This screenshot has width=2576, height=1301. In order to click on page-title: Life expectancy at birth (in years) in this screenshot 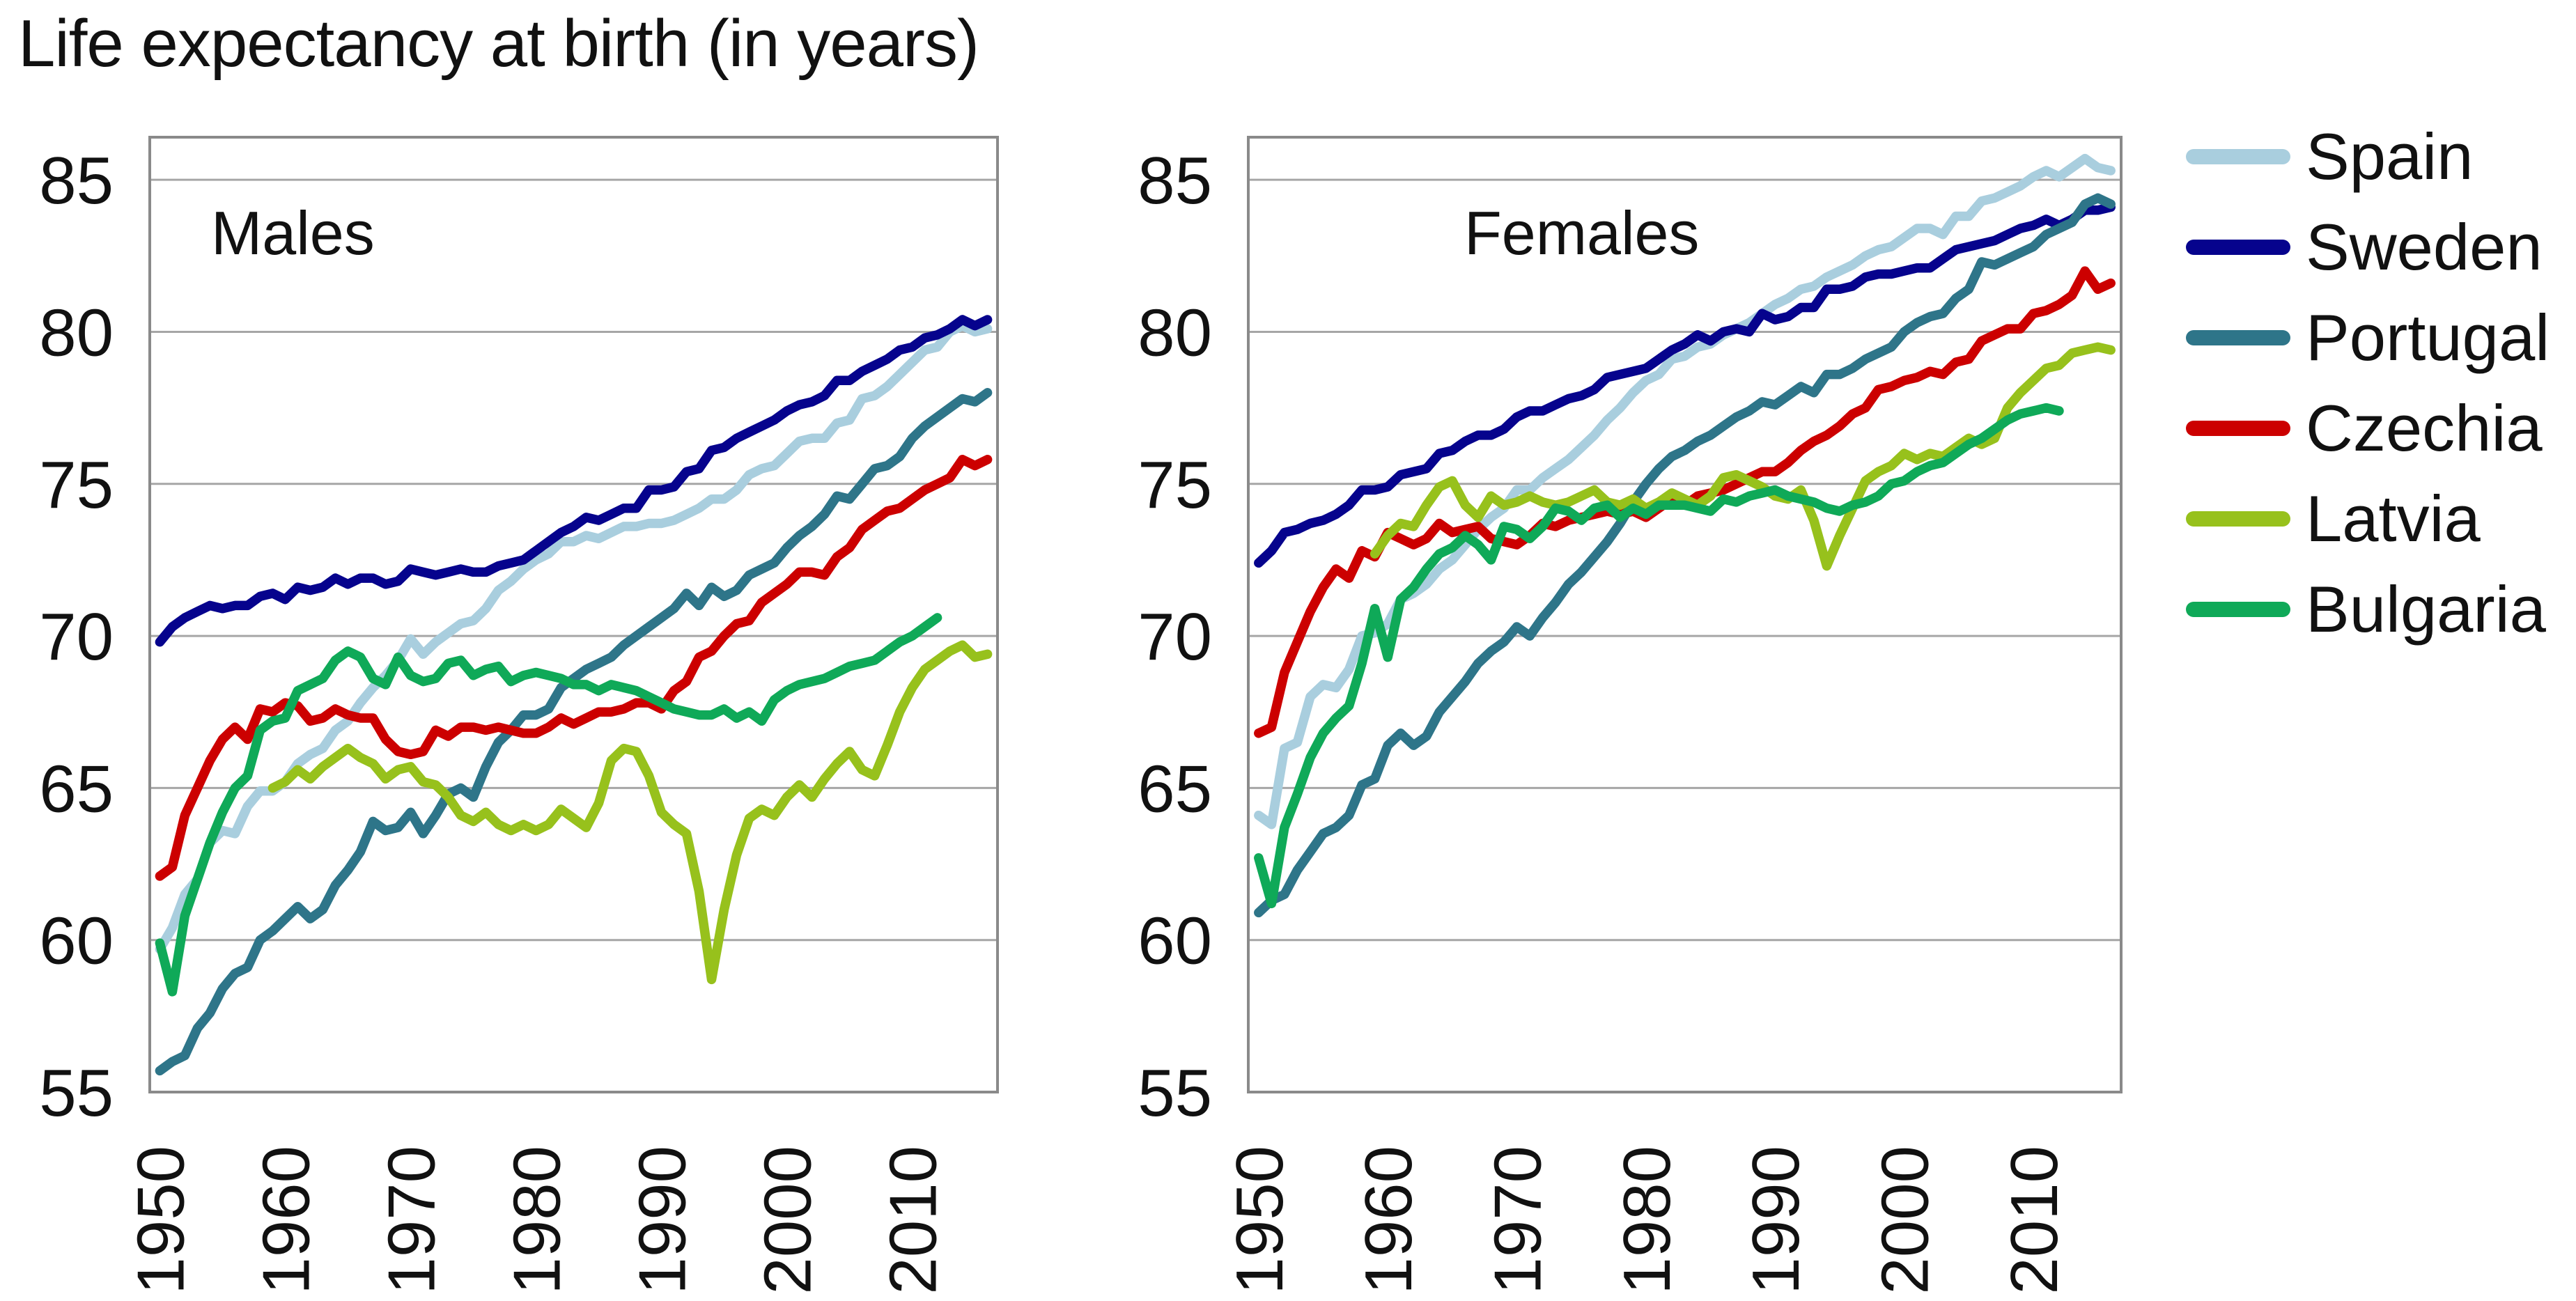, I will do `click(498, 44)`.